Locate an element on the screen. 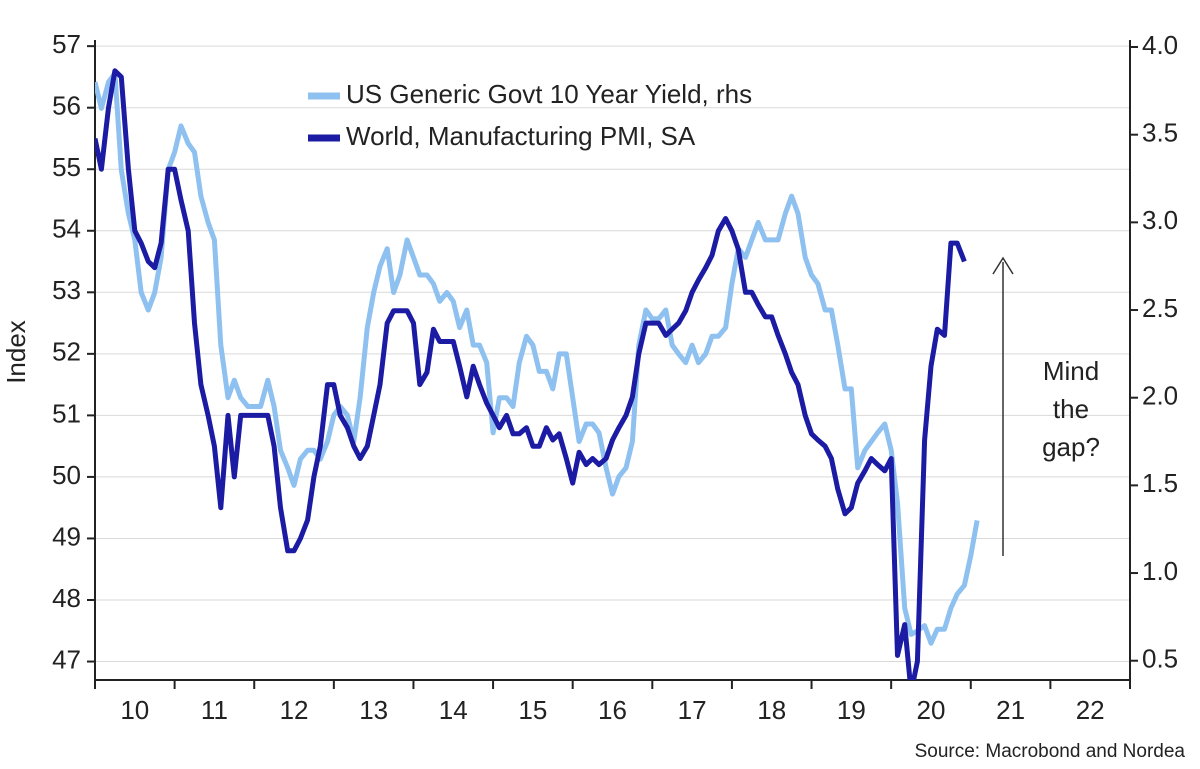  x-tick-label: 15 is located at coordinates (532, 710).